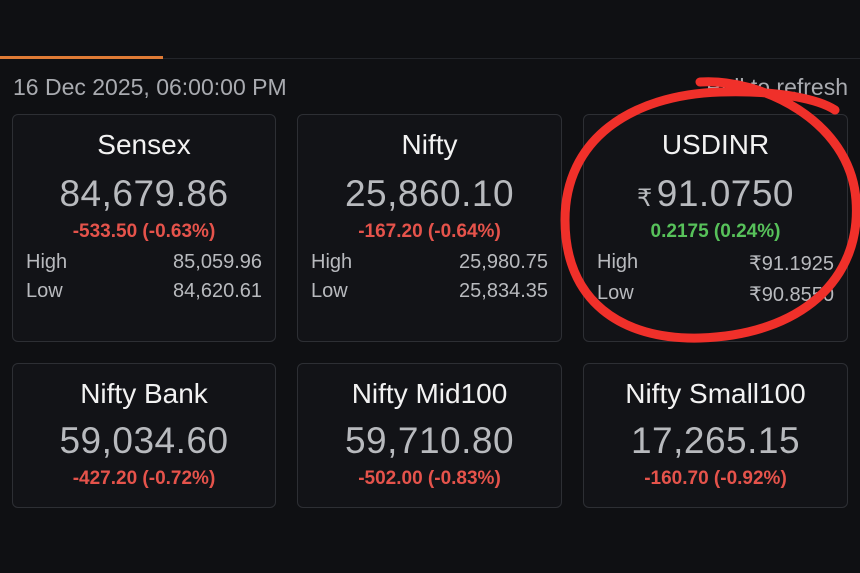  What do you see at coordinates (429, 440) in the screenshot?
I see `index-price: 59,710.80` at bounding box center [429, 440].